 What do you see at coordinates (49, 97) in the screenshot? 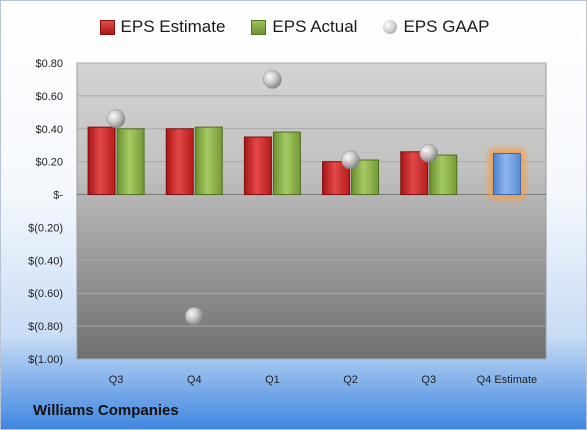
I see `y-tick-label: $0.60` at bounding box center [49, 97].